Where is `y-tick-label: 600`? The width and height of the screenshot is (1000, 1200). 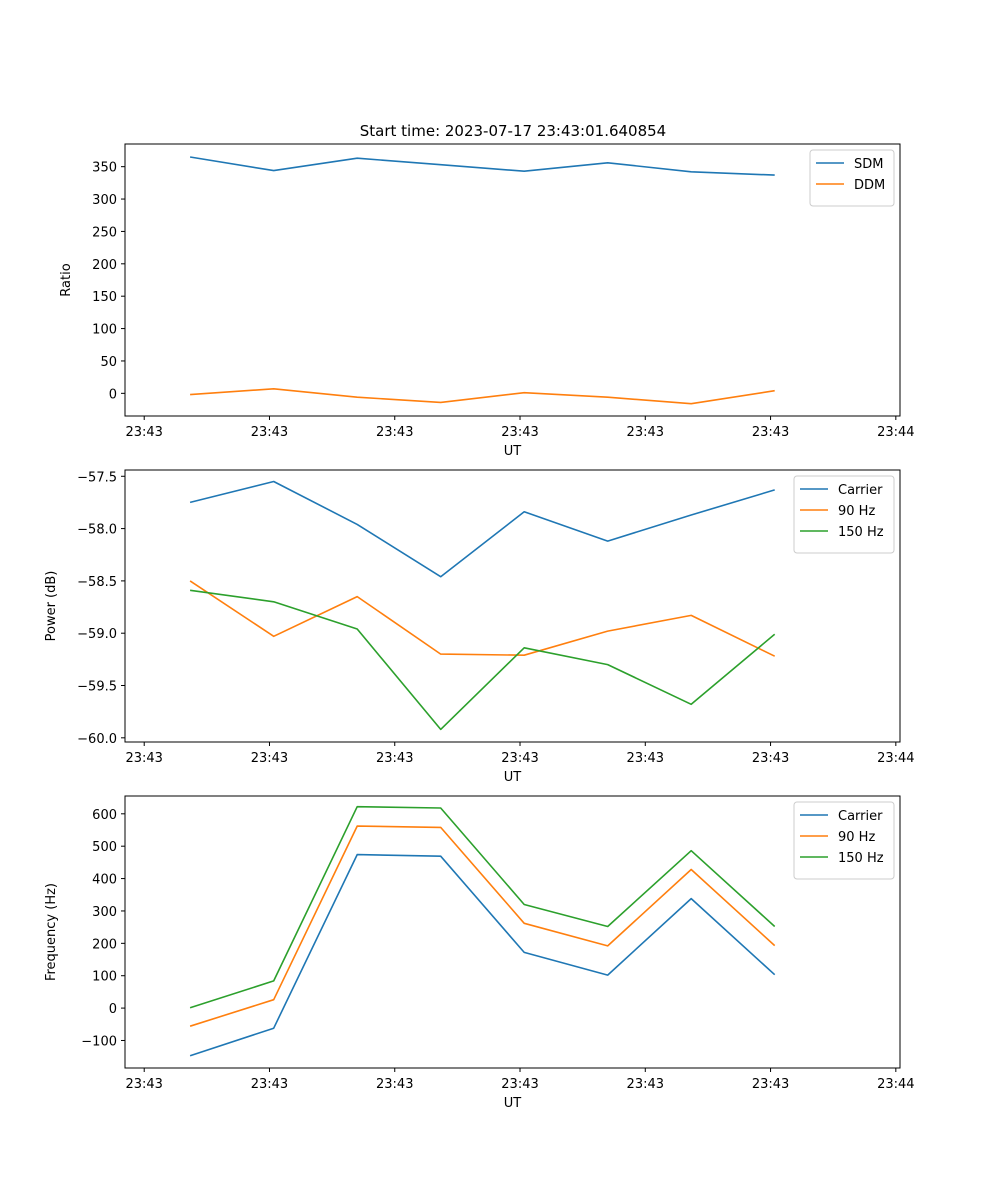
y-tick-label: 600 is located at coordinates (104, 815).